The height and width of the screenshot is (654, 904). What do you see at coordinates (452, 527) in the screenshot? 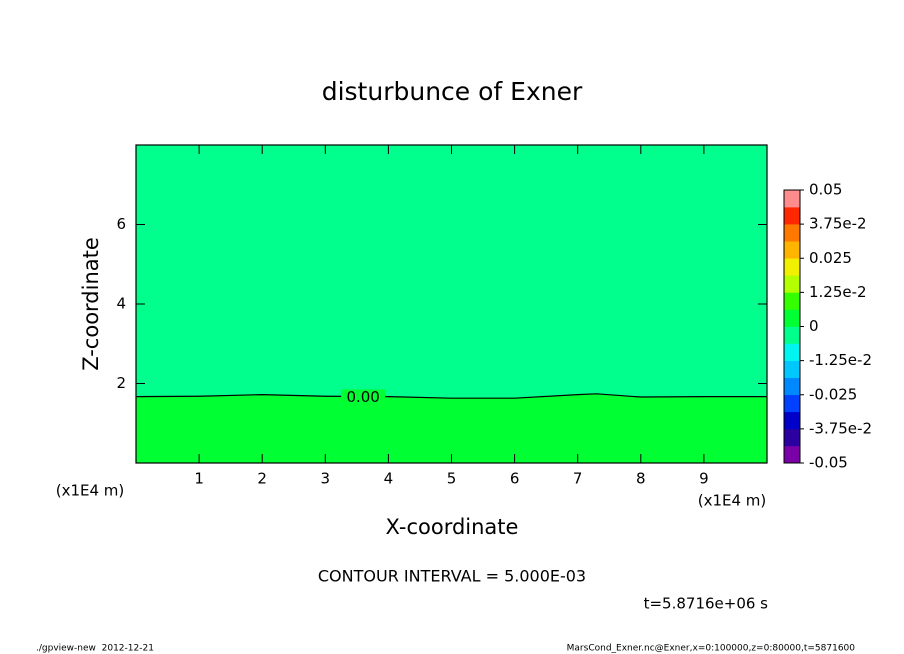
I see `x-axis-label: X-coordinate` at bounding box center [452, 527].